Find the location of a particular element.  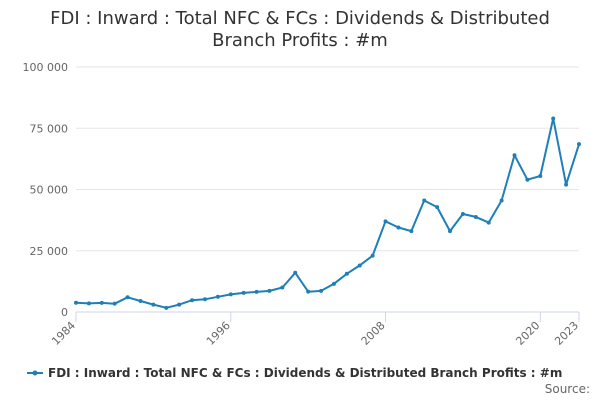

y-axis: 0 25 000 50 000 75 000 100 000 is located at coordinates (46, 190).